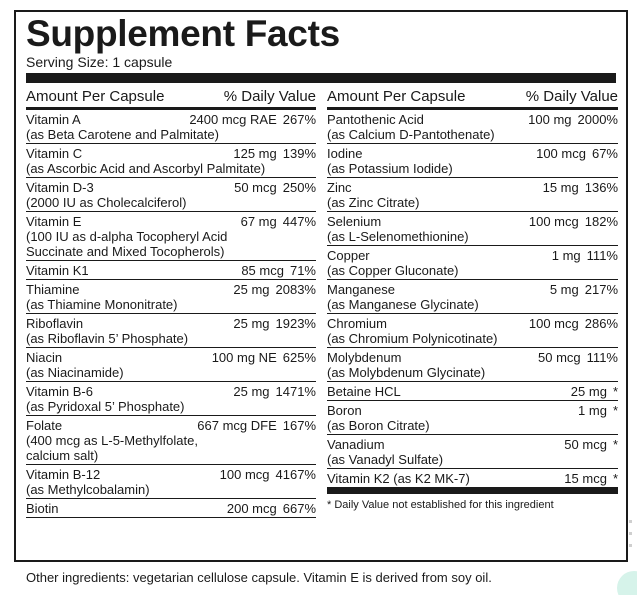 This screenshot has height=595, width=637. I want to click on nutrient-name: Vitamin D-3, so click(60, 187).